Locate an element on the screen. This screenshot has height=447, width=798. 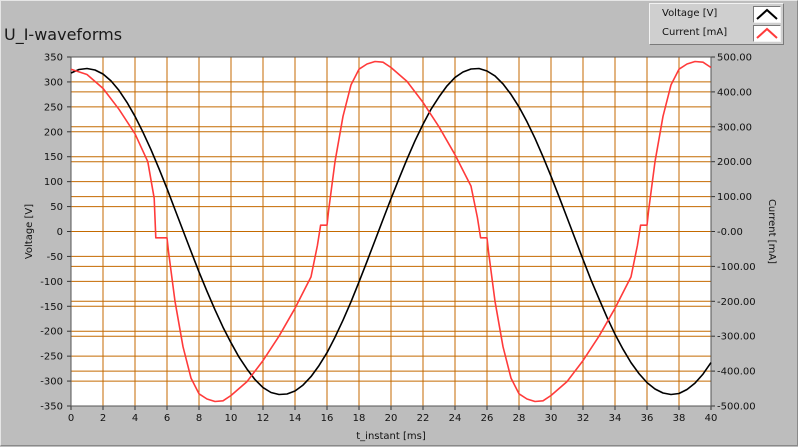
y-left-tick-label: 300 is located at coordinates (53, 82).